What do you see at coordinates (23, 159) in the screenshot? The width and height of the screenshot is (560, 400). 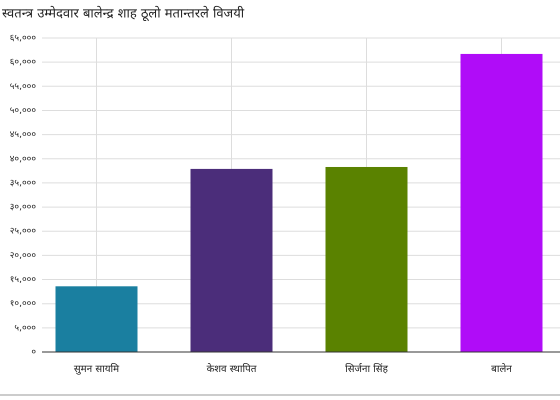 I see `y-tick-label: ४०,०००` at bounding box center [23, 159].